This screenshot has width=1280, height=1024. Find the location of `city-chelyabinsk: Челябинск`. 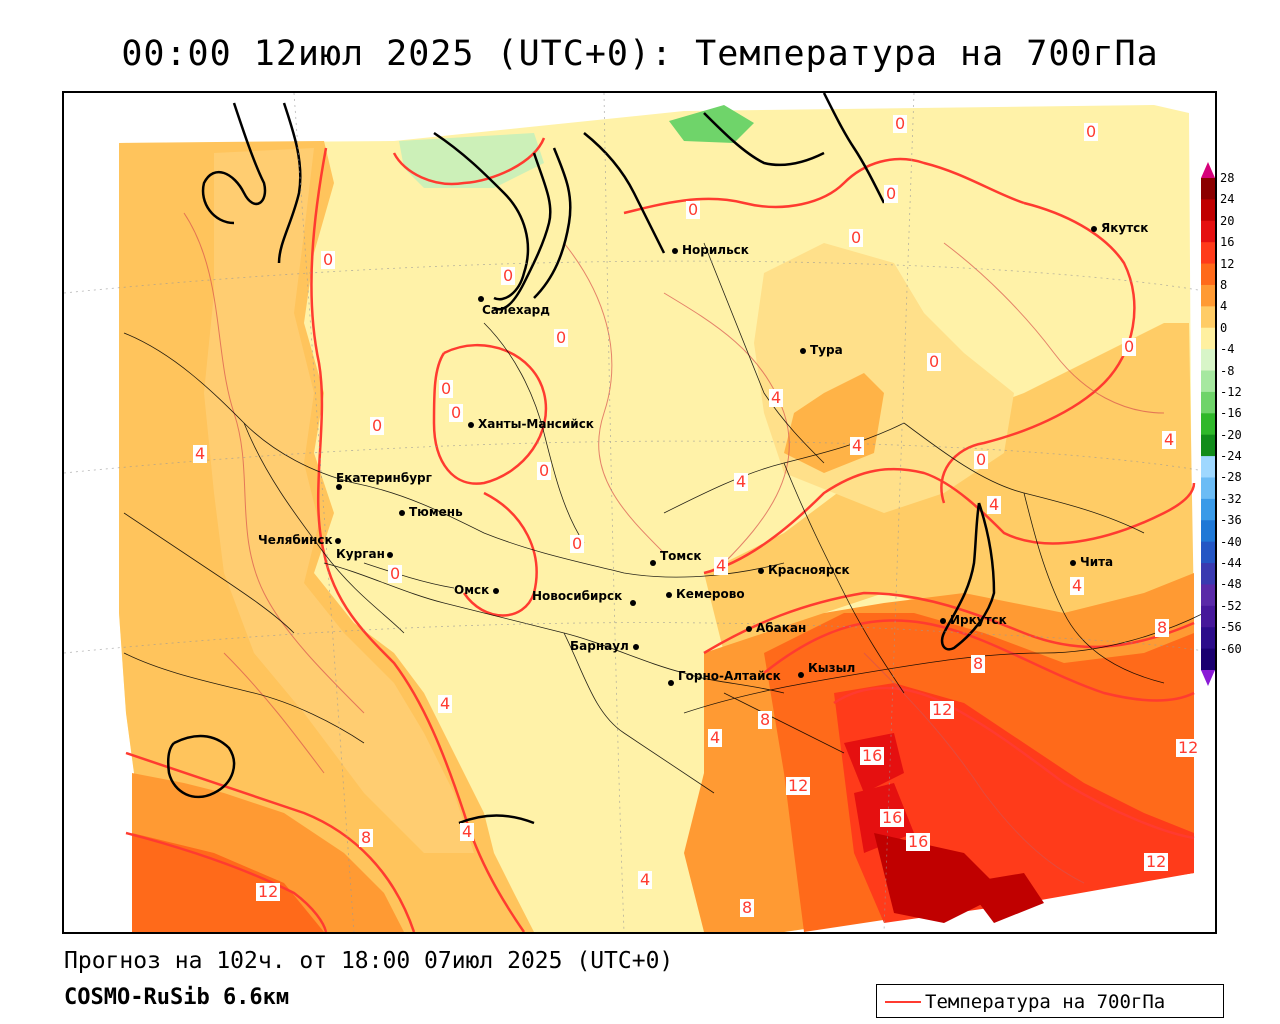

city-chelyabinsk: Челябинск is located at coordinates (301, 540).